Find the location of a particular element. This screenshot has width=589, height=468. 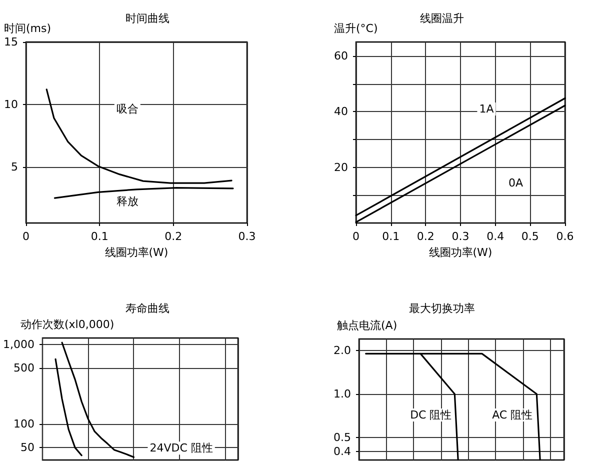

y-tick-label: 500 is located at coordinates (23, 368).